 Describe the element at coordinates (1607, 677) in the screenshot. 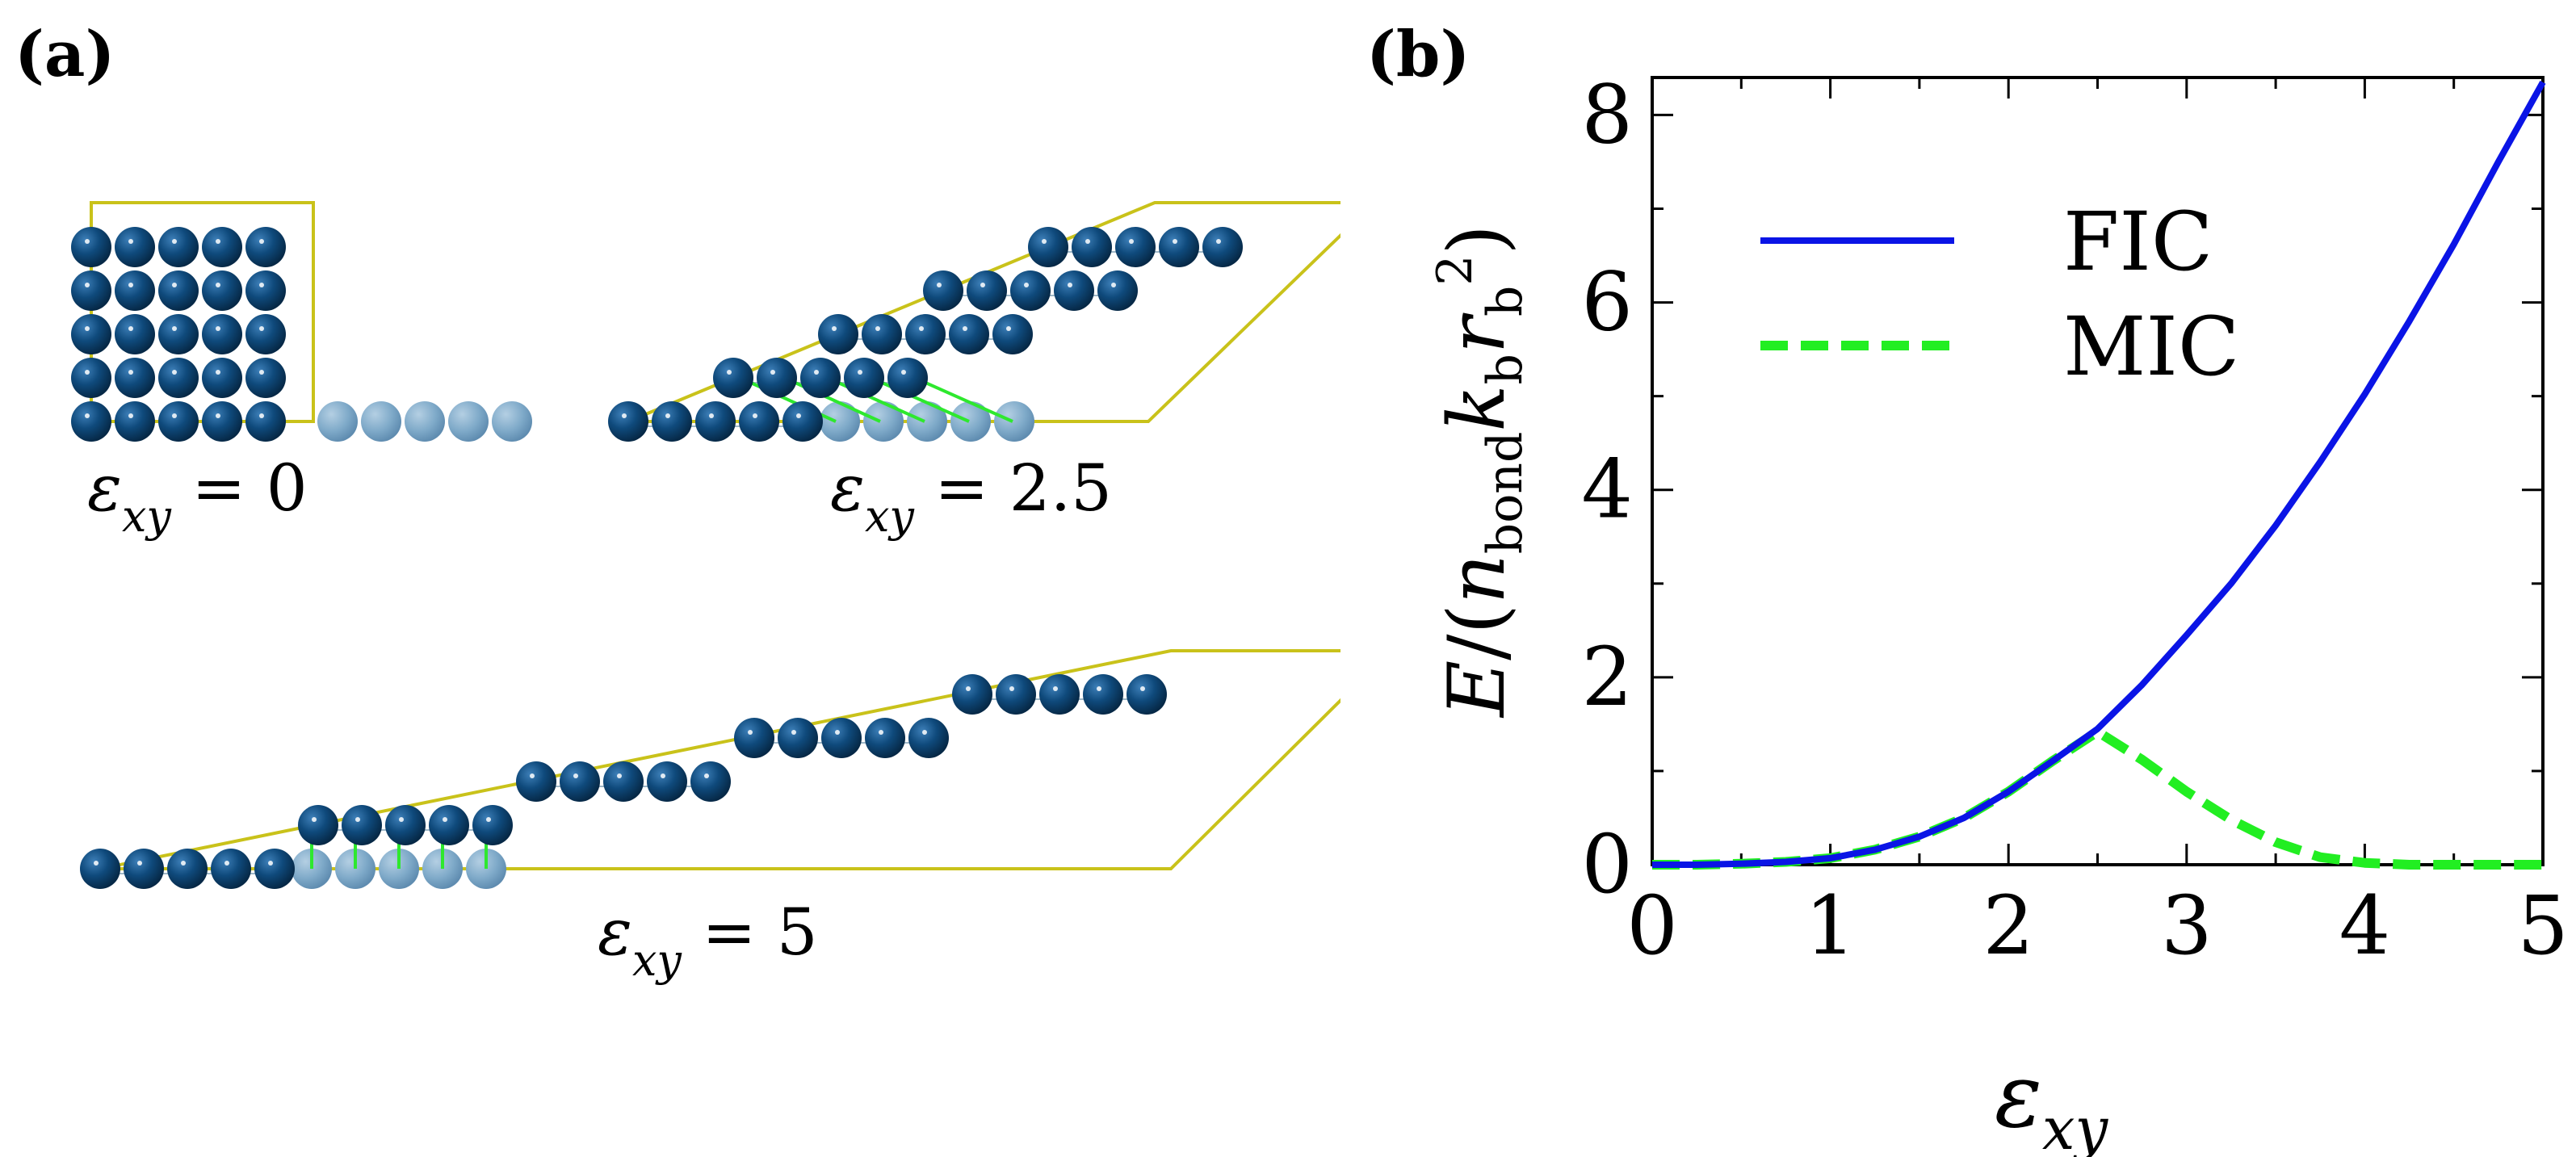

I see `y-tick-label: 2` at that location.